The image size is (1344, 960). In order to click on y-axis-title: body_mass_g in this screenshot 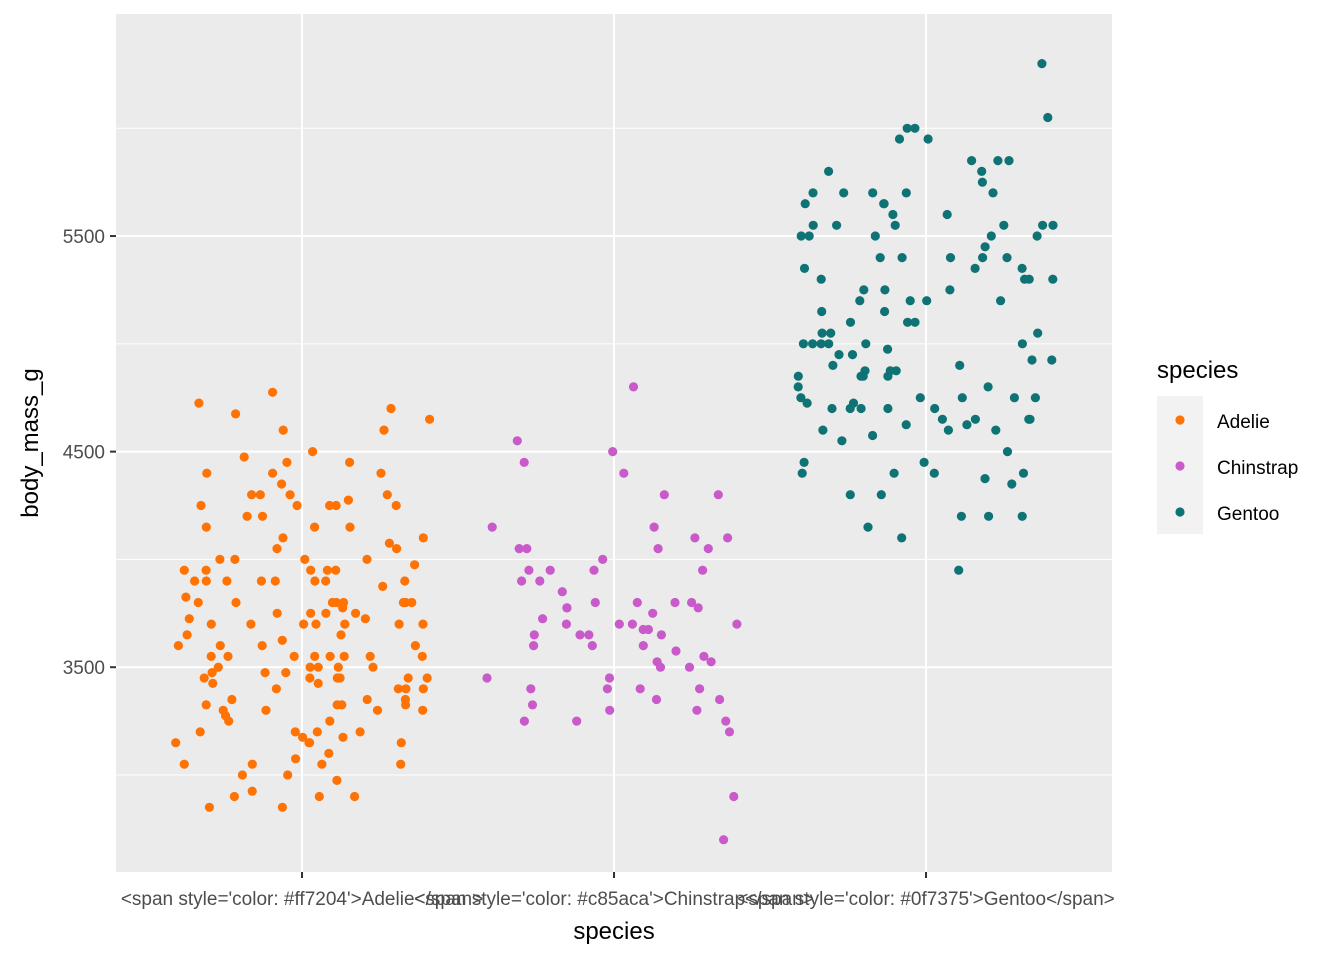, I will do `click(30, 442)`.